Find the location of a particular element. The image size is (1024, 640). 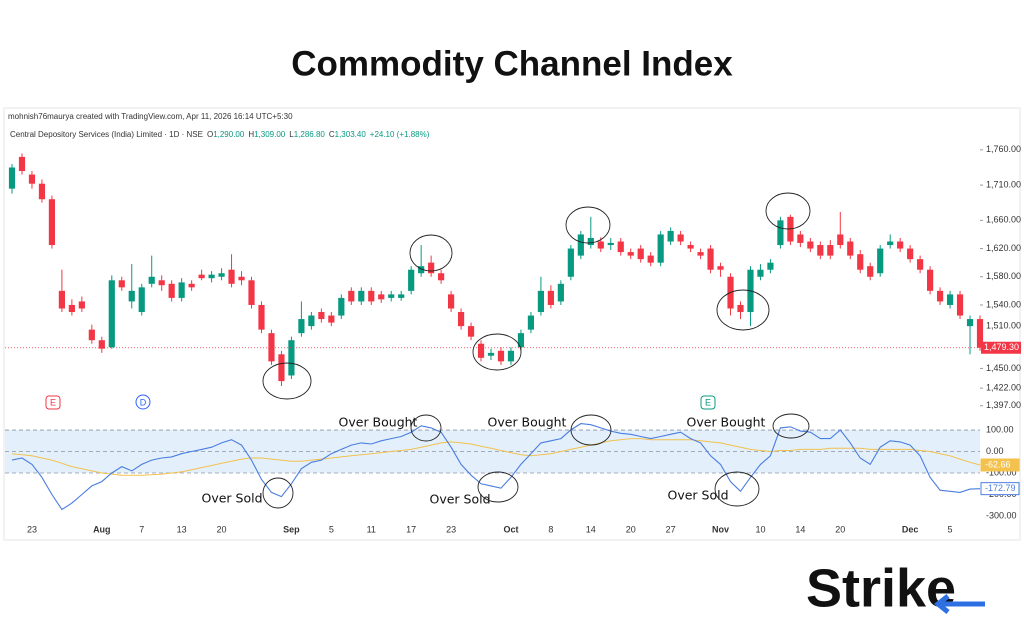

cci-ma-line-value-label: -62.66 is located at coordinates (998, 464).